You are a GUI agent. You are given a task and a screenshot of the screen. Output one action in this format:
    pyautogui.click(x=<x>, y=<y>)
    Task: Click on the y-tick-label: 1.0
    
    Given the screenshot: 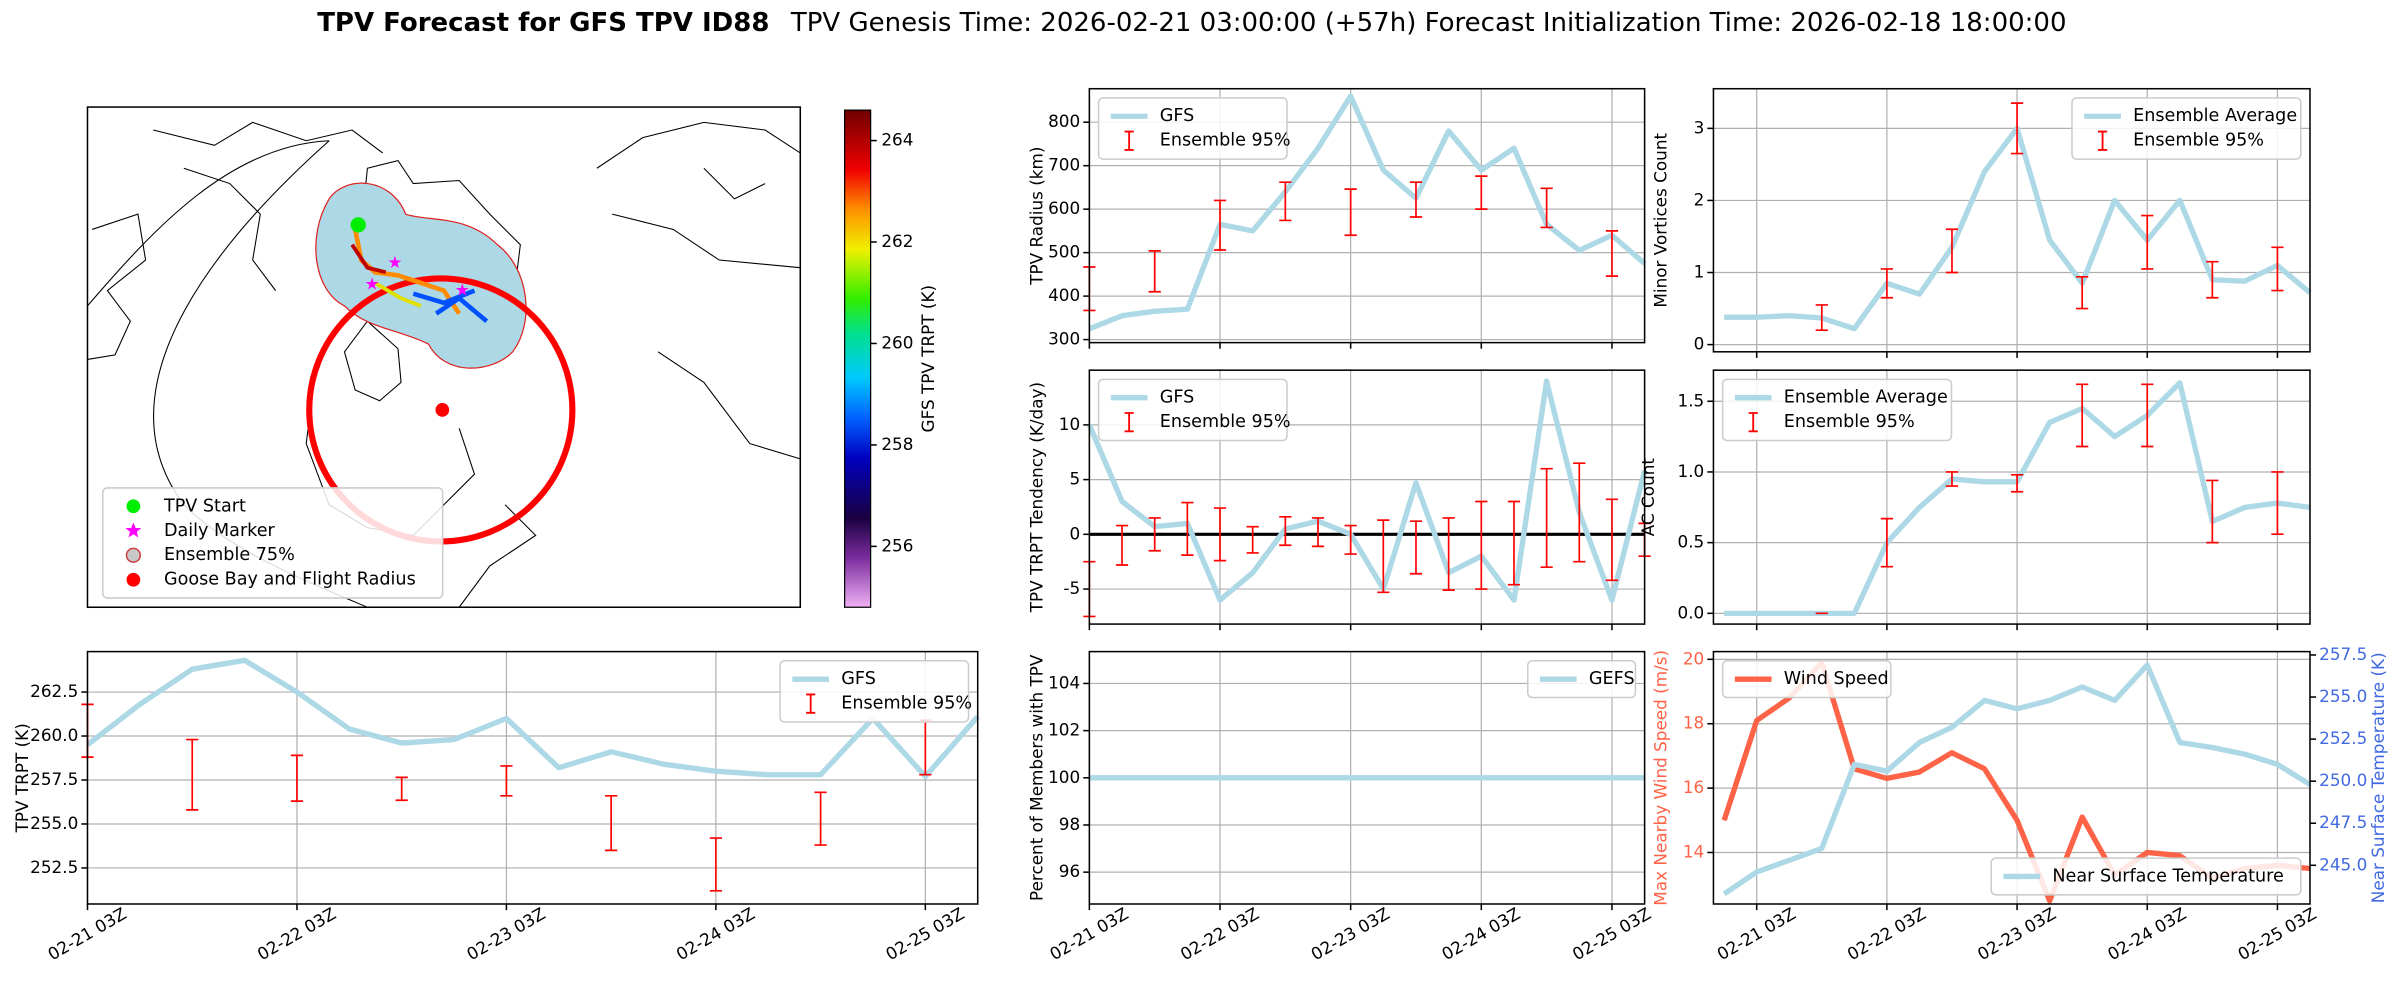 What is the action you would take?
    pyautogui.click(x=1691, y=471)
    